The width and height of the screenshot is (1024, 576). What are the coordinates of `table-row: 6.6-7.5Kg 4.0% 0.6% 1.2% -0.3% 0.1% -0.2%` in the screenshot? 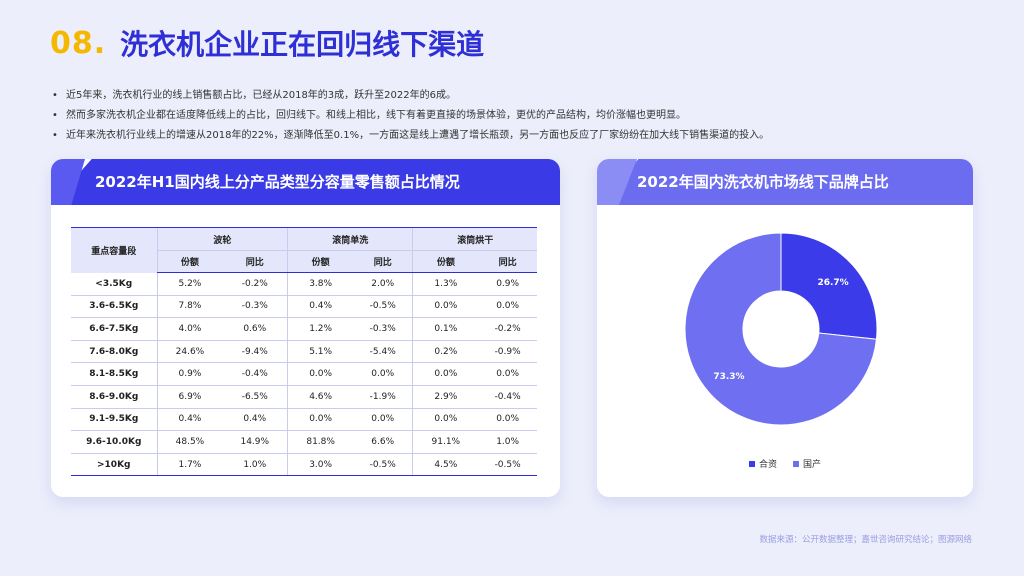 It's located at (304, 329).